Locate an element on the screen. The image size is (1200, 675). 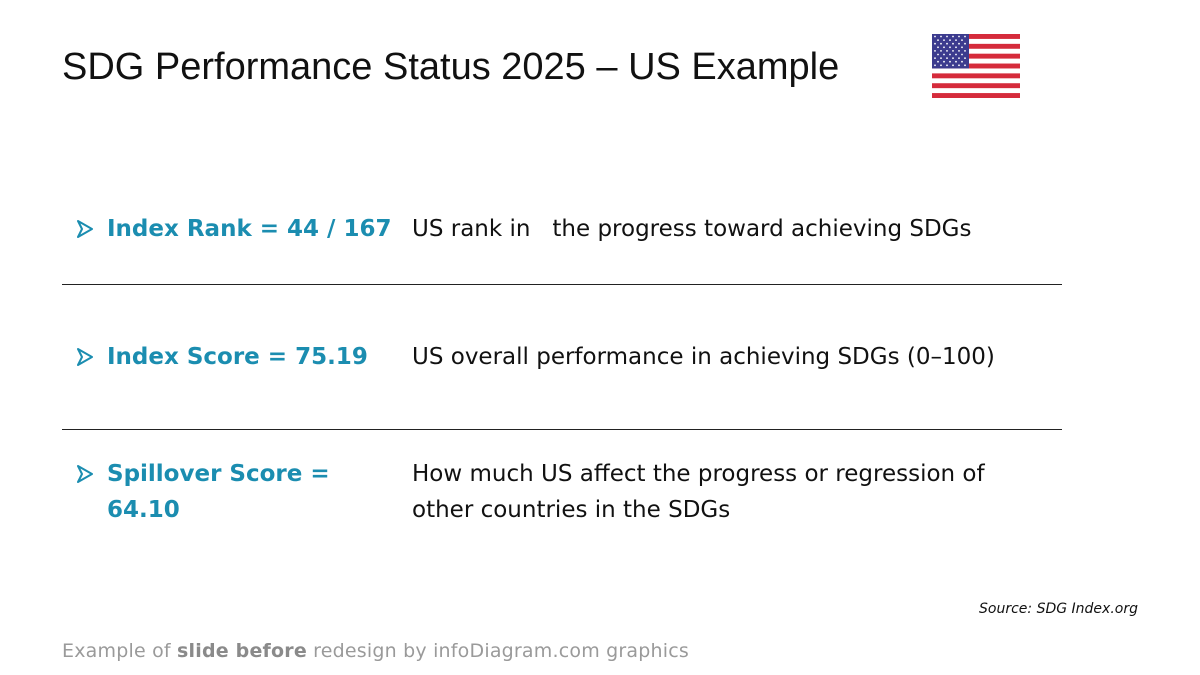
us-flag-icon is located at coordinates (976, 66).